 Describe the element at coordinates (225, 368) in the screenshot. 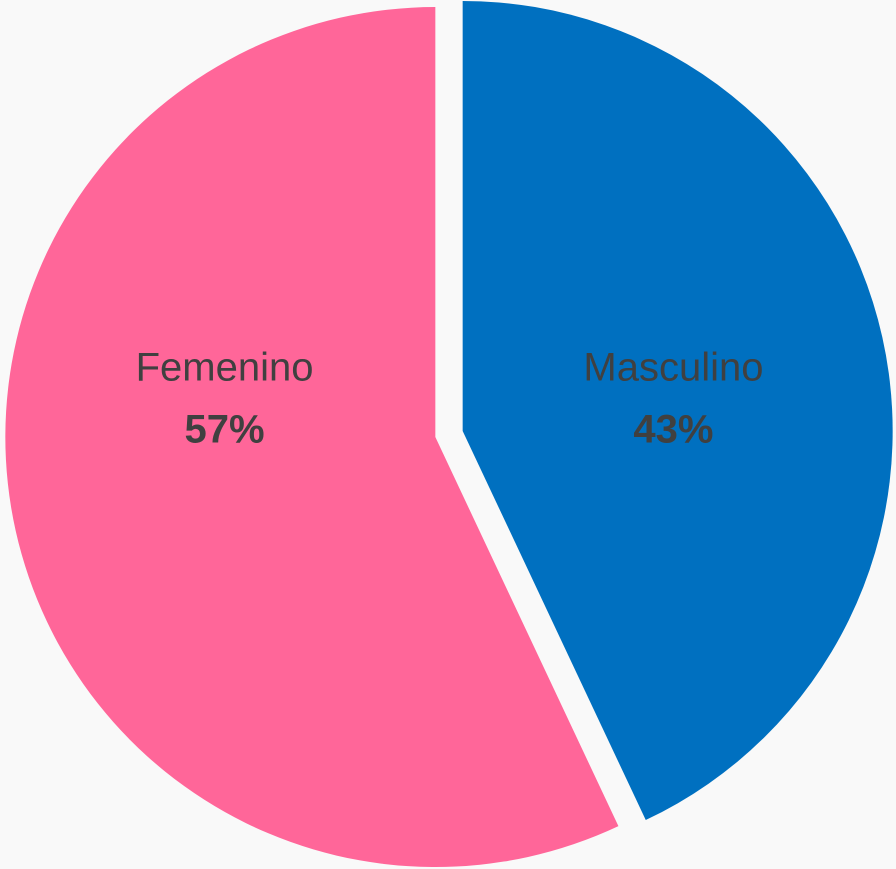

I see `slice-label: Femenino` at that location.